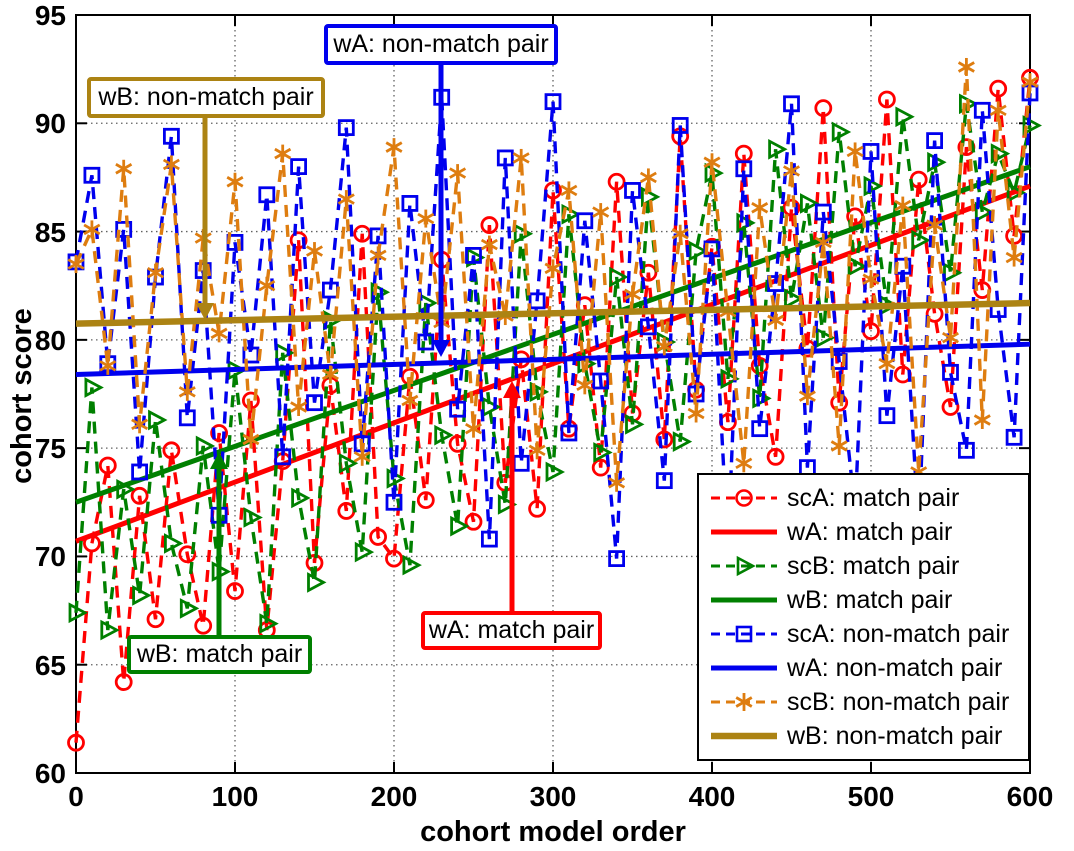 This screenshot has height=851, width=1074. Describe the element at coordinates (553, 832) in the screenshot. I see `x-axis-label: cohort model order` at that location.